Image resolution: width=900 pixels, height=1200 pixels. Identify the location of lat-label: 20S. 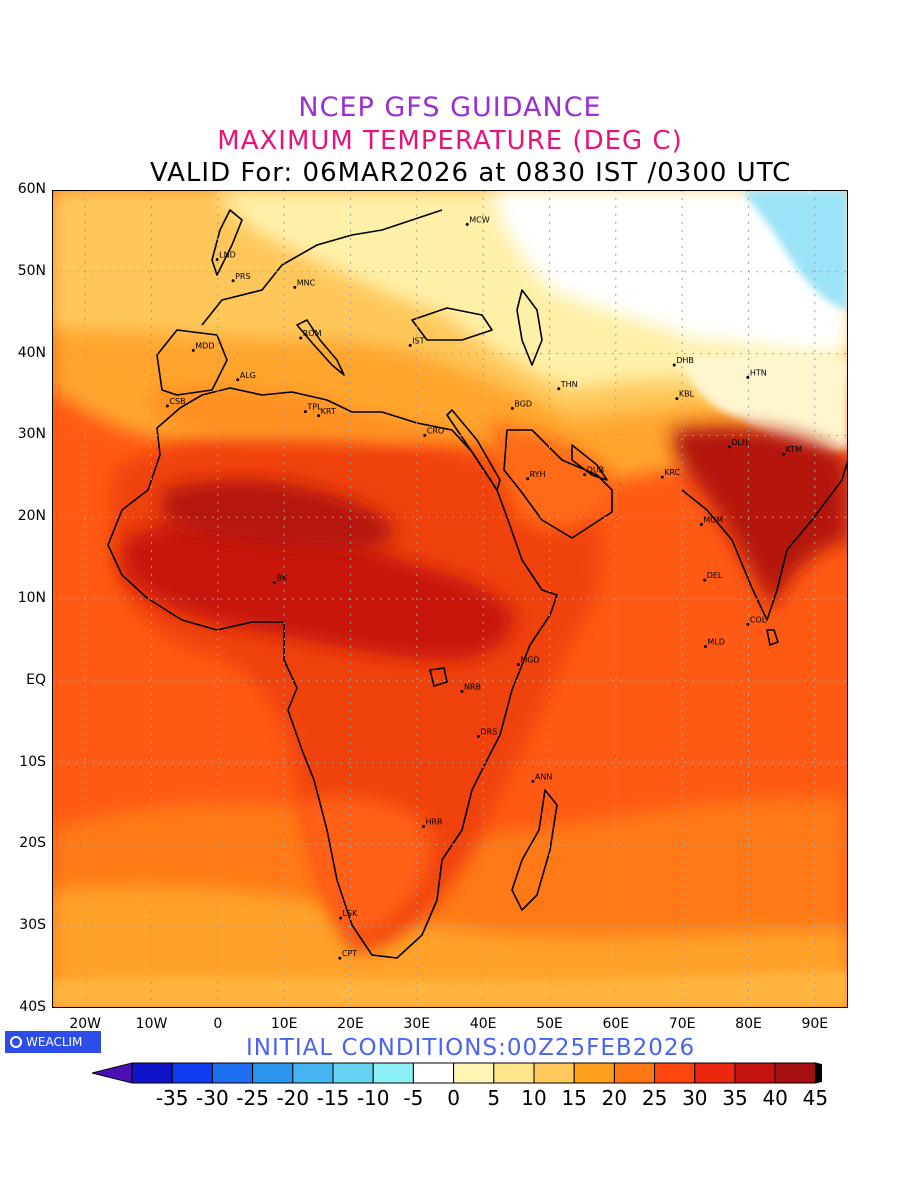
(32, 843).